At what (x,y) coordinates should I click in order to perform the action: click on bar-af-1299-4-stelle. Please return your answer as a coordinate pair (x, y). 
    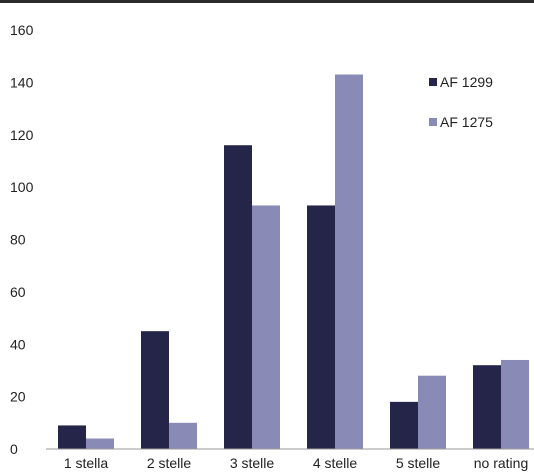
    Looking at the image, I should click on (321, 327).